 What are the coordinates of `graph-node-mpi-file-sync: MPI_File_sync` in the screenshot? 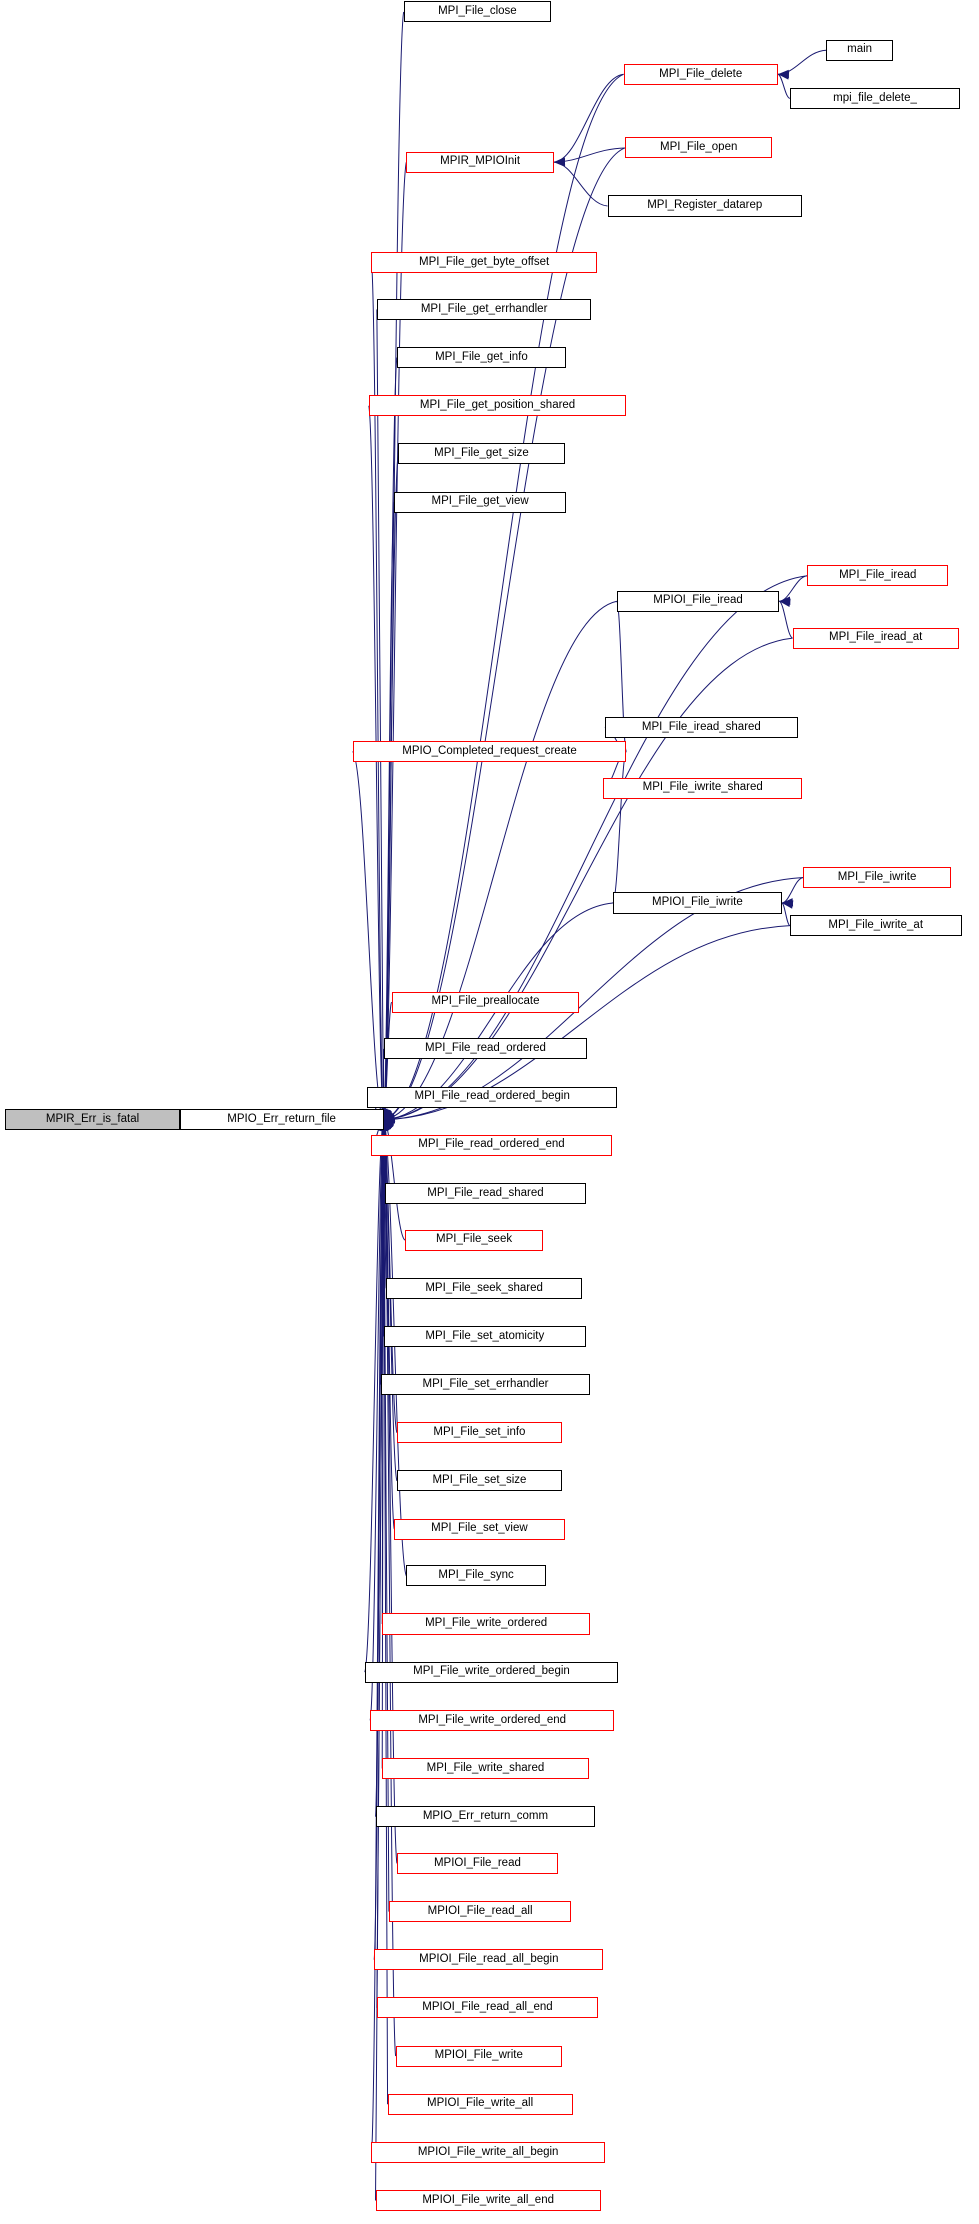 It's located at (476, 1576).